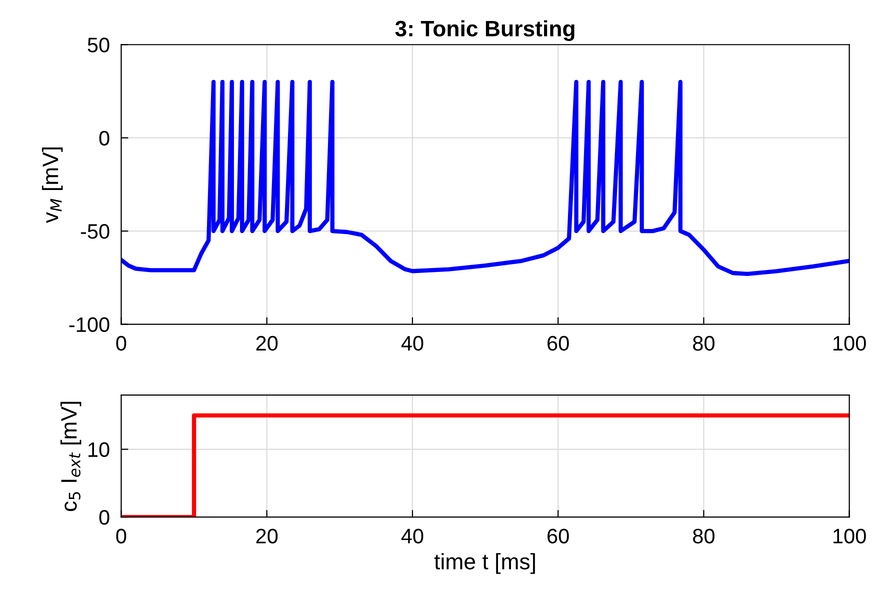 The height and width of the screenshot is (595, 872). What do you see at coordinates (99, 450) in the screenshot?
I see `y-tick-label: 10` at bounding box center [99, 450].